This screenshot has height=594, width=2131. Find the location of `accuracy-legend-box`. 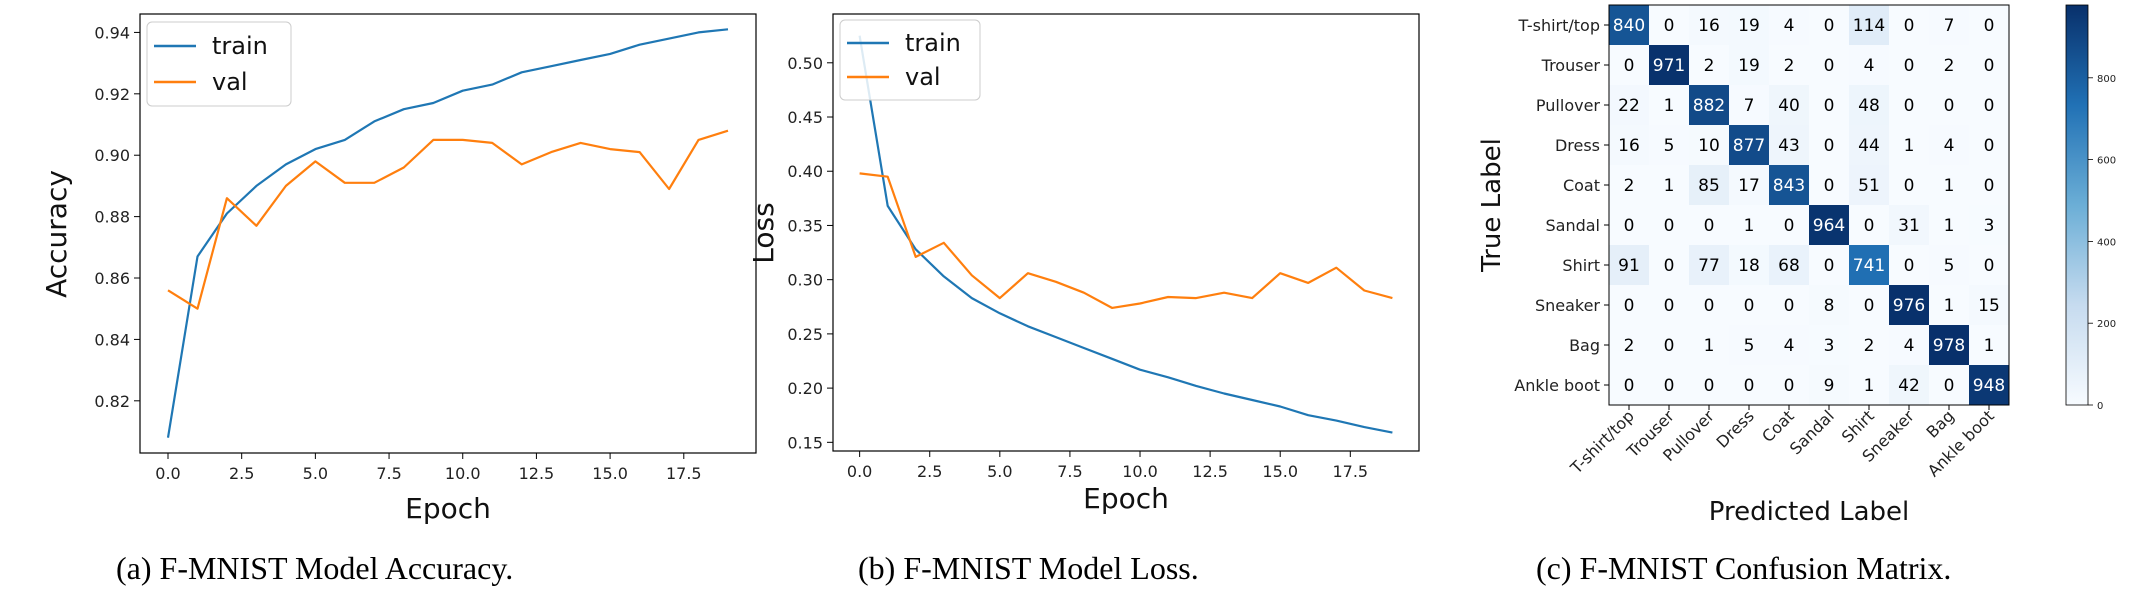

accuracy-legend-box is located at coordinates (219, 64).